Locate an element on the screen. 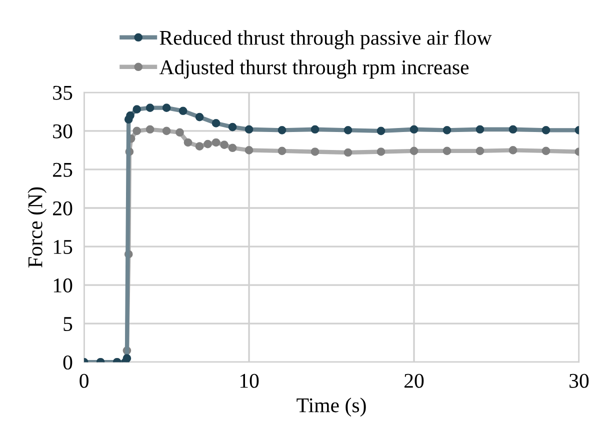 Image resolution: width=592 pixels, height=440 pixels. legend-label: Adjusted thurst through rpm increase is located at coordinates (314, 69).